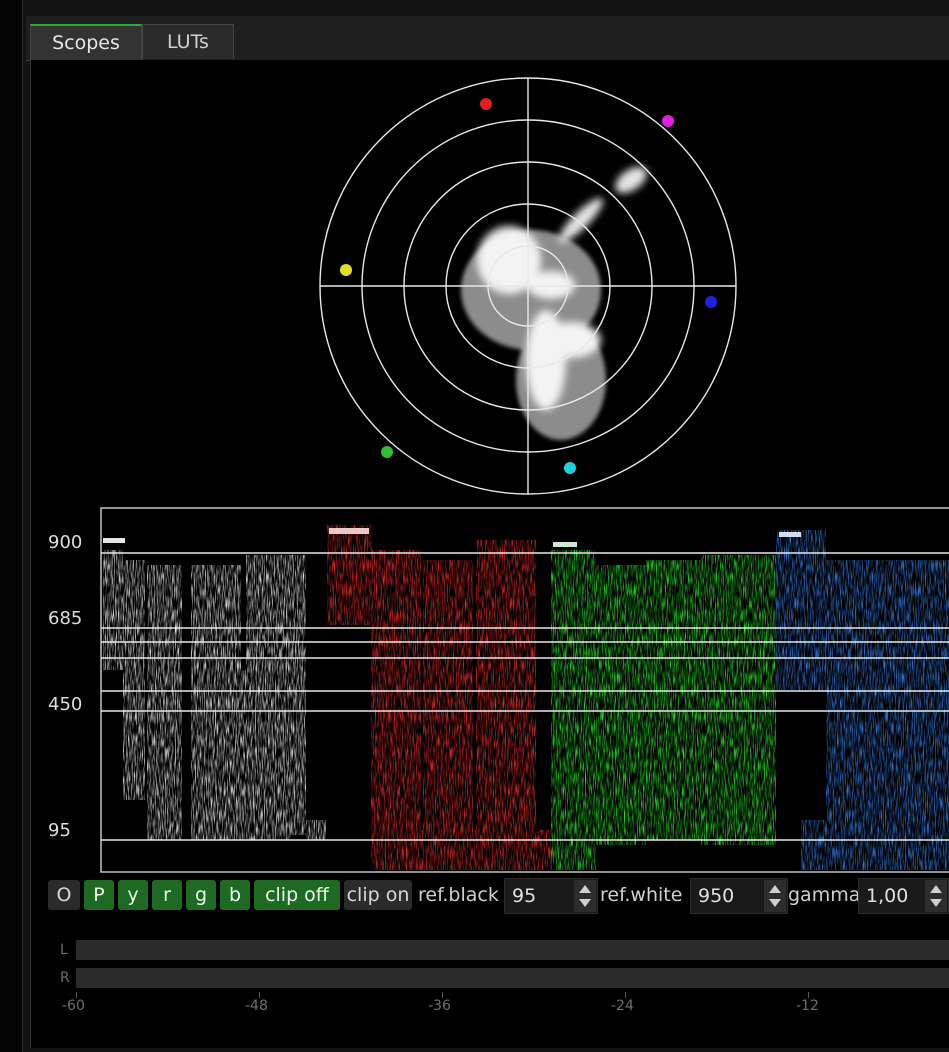 The image size is (949, 1052). Describe the element at coordinates (512, 950) in the screenshot. I see `meter-bar-l` at that location.